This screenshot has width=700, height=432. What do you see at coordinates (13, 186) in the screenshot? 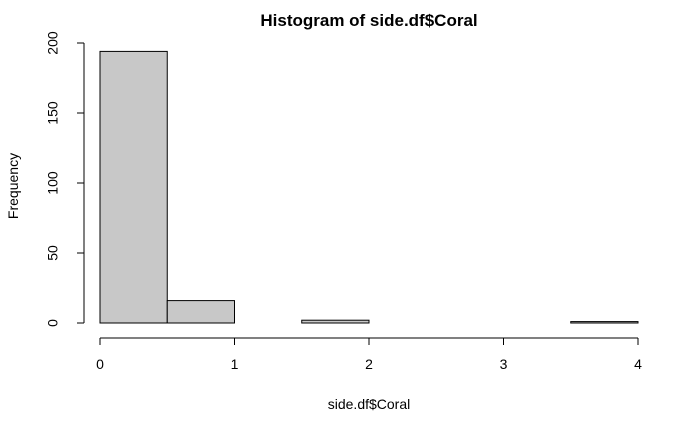
I see `y-axis-label: Frequency` at bounding box center [13, 186].